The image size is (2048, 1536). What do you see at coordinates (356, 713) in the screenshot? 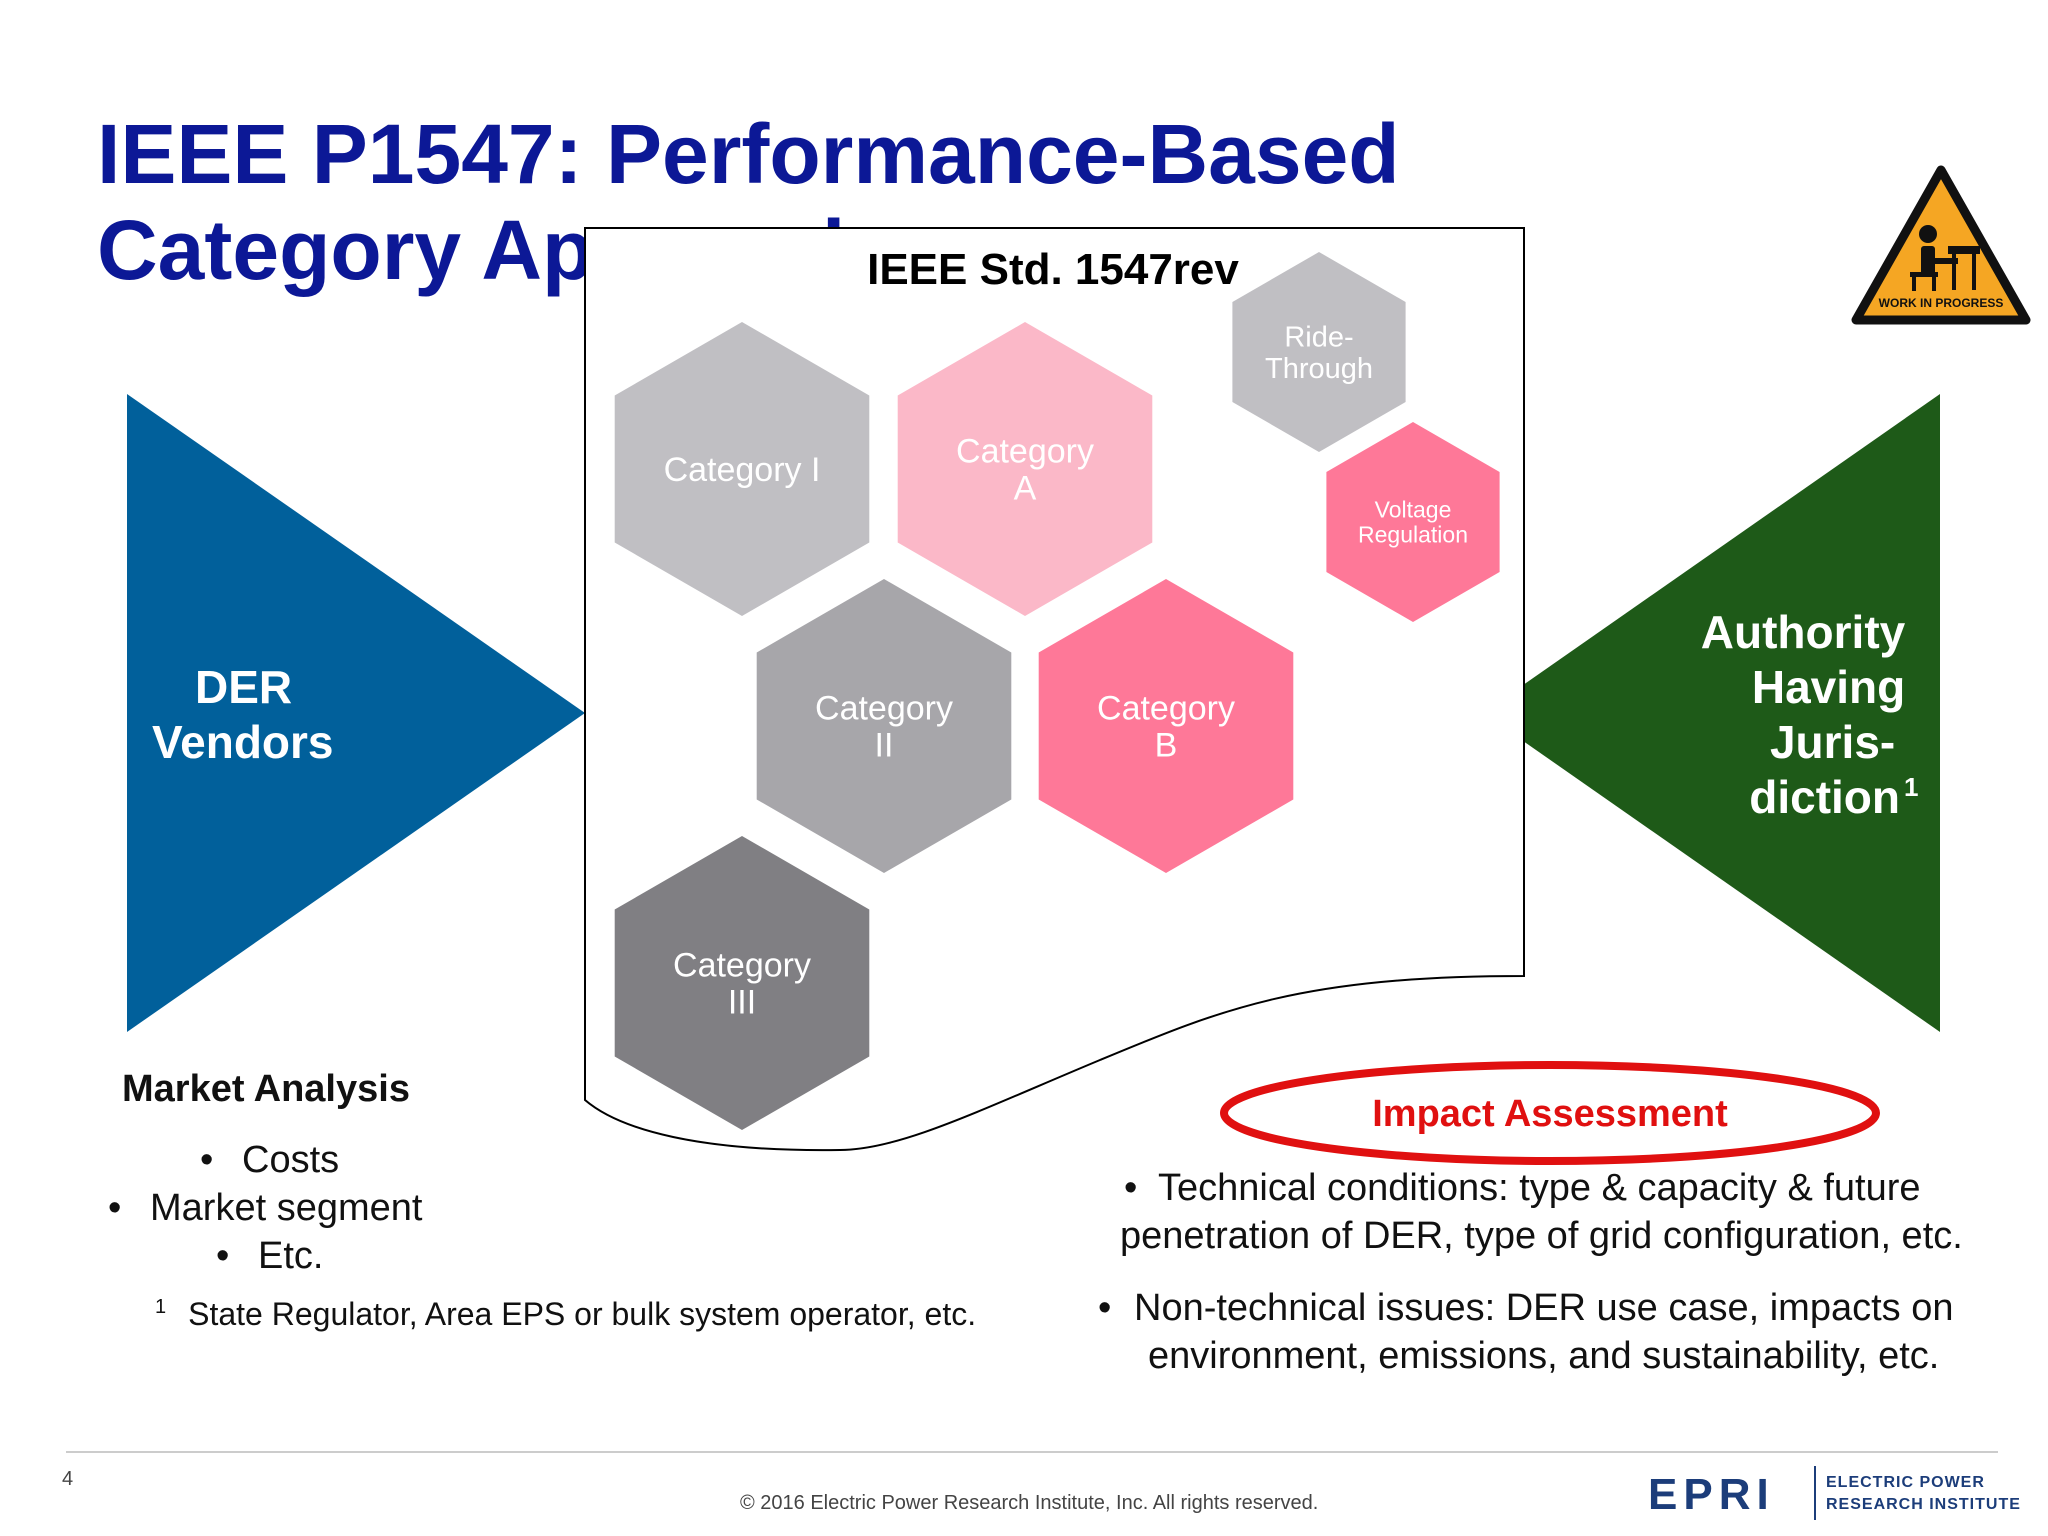
I see `der-vendors-triangle` at bounding box center [356, 713].